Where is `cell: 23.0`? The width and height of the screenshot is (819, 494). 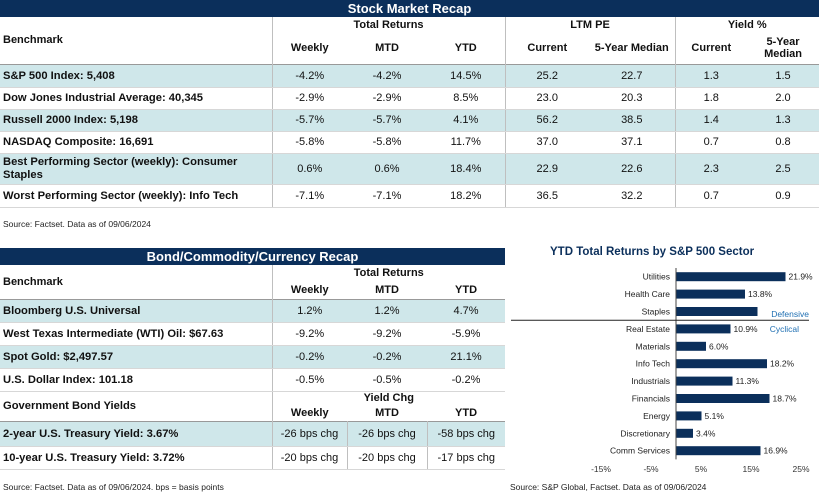 cell: 23.0 is located at coordinates (547, 98).